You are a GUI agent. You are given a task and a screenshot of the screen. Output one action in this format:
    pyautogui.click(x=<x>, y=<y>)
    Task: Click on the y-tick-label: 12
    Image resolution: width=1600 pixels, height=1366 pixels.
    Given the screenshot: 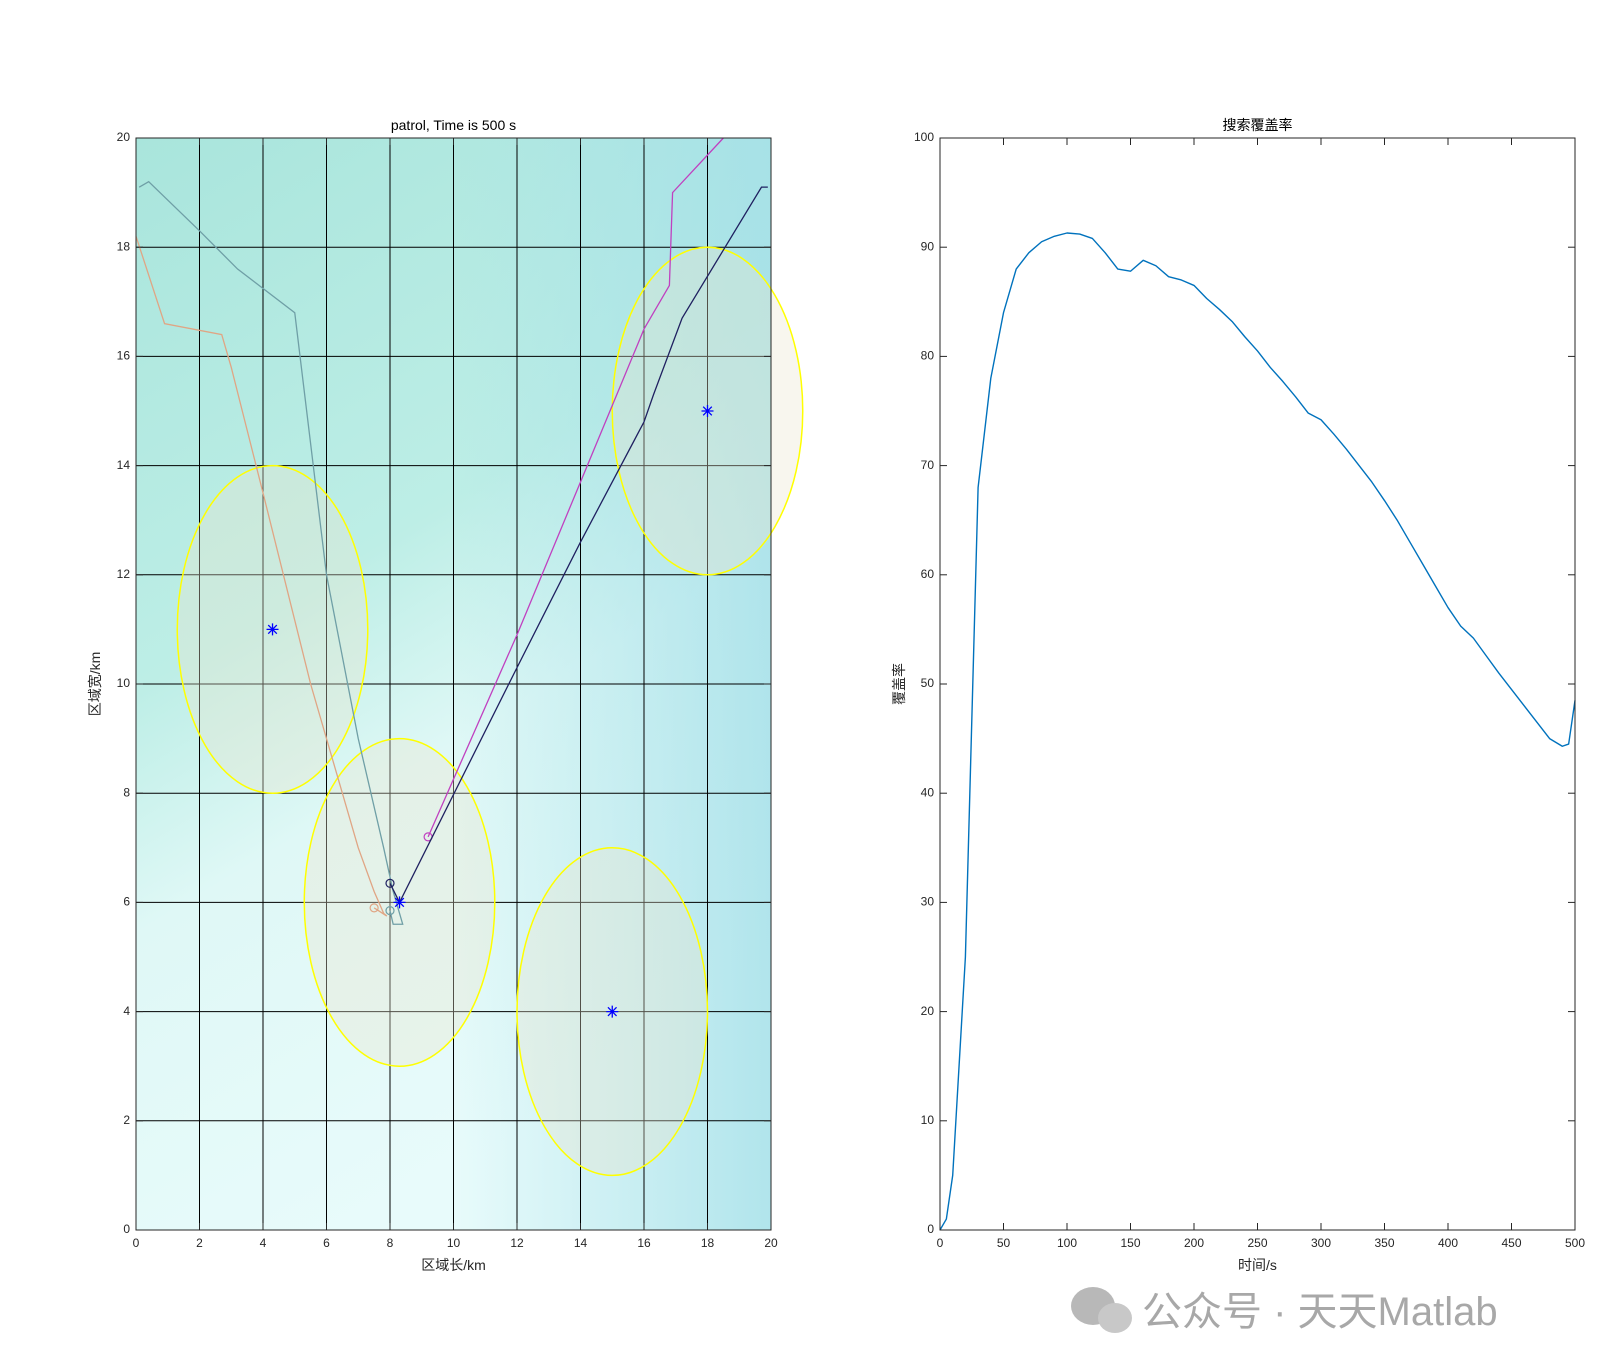 What is the action you would take?
    pyautogui.click(x=124, y=574)
    